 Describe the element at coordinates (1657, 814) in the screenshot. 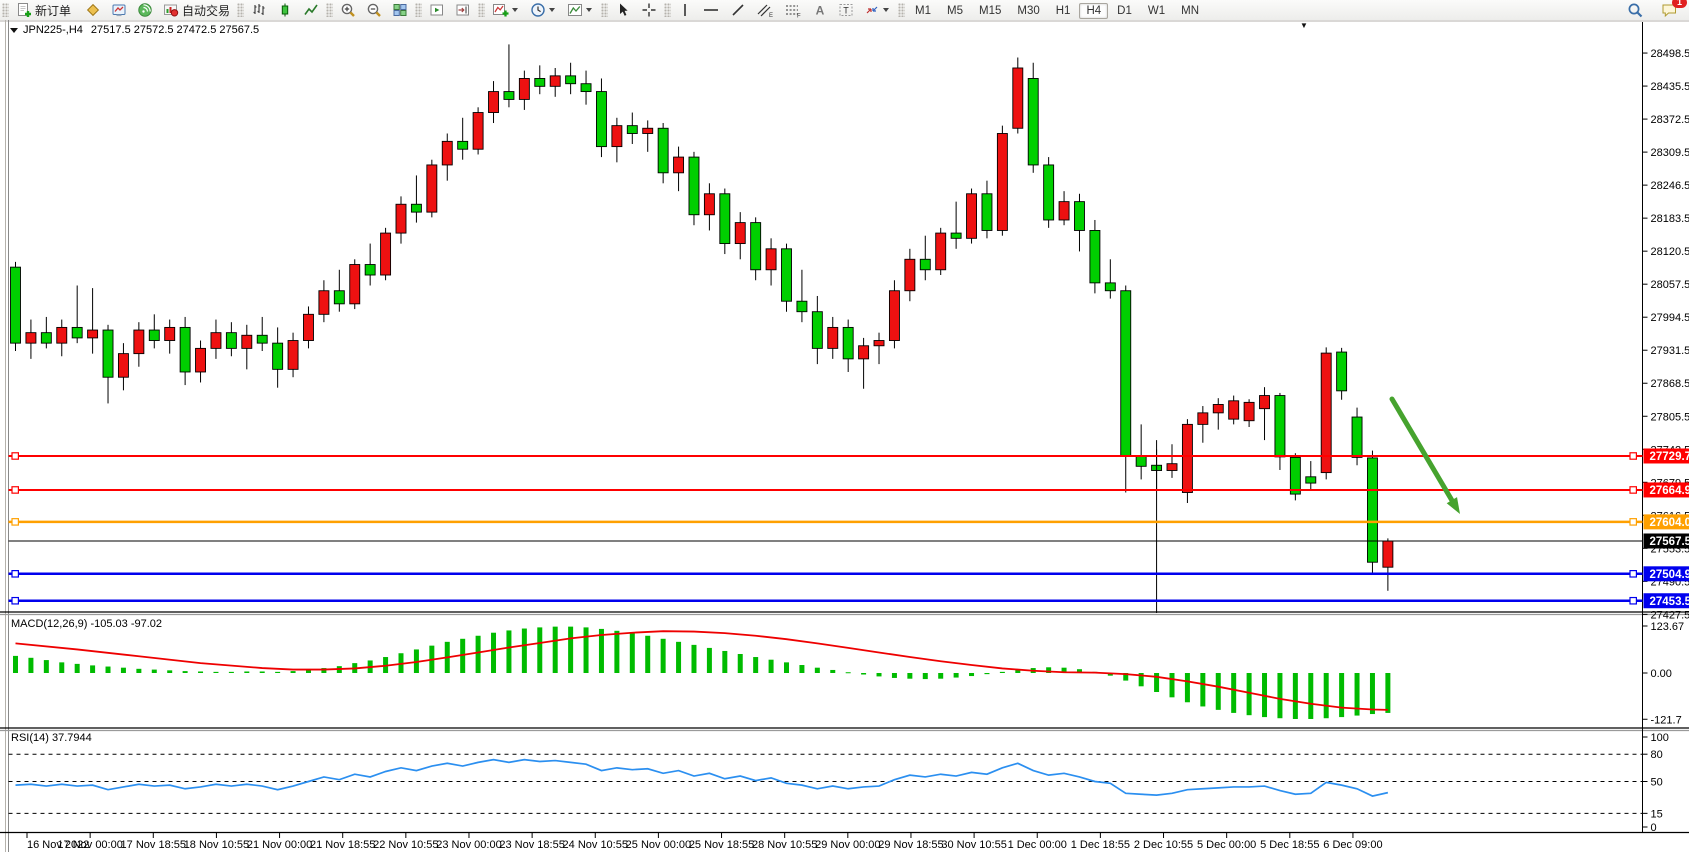

I see `svg-text: 15` at that location.